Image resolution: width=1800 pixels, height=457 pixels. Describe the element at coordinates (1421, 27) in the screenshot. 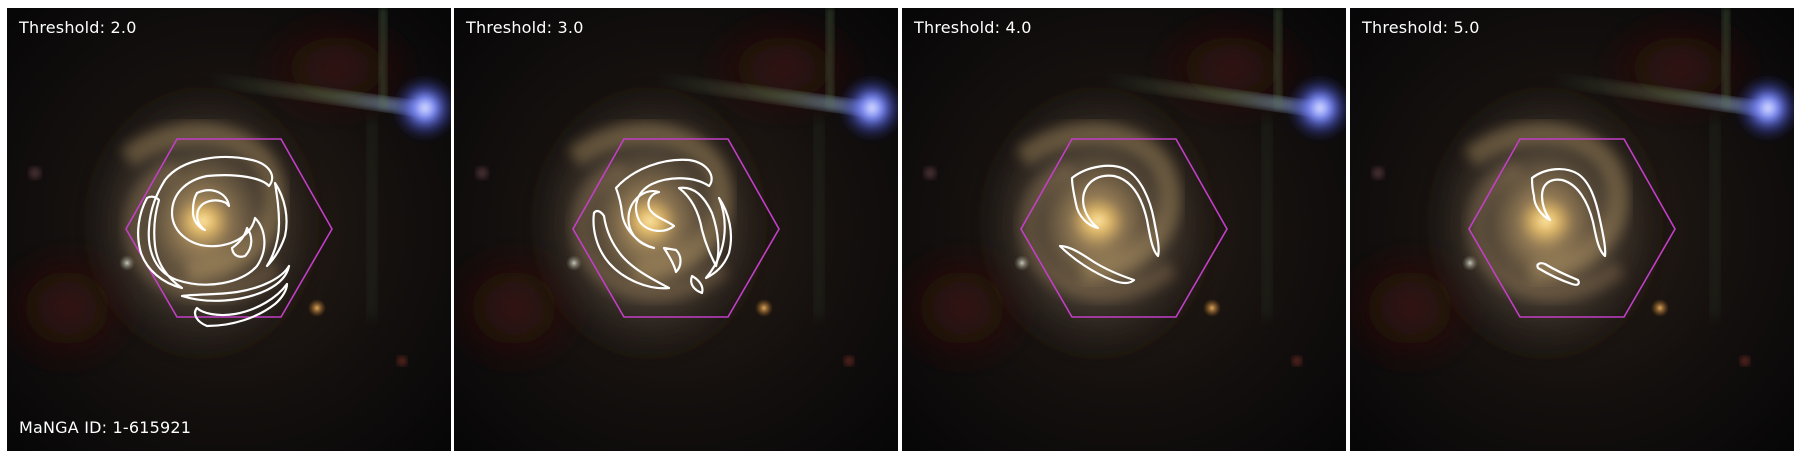

I see `threshold-label: Threshold: 5.0` at that location.